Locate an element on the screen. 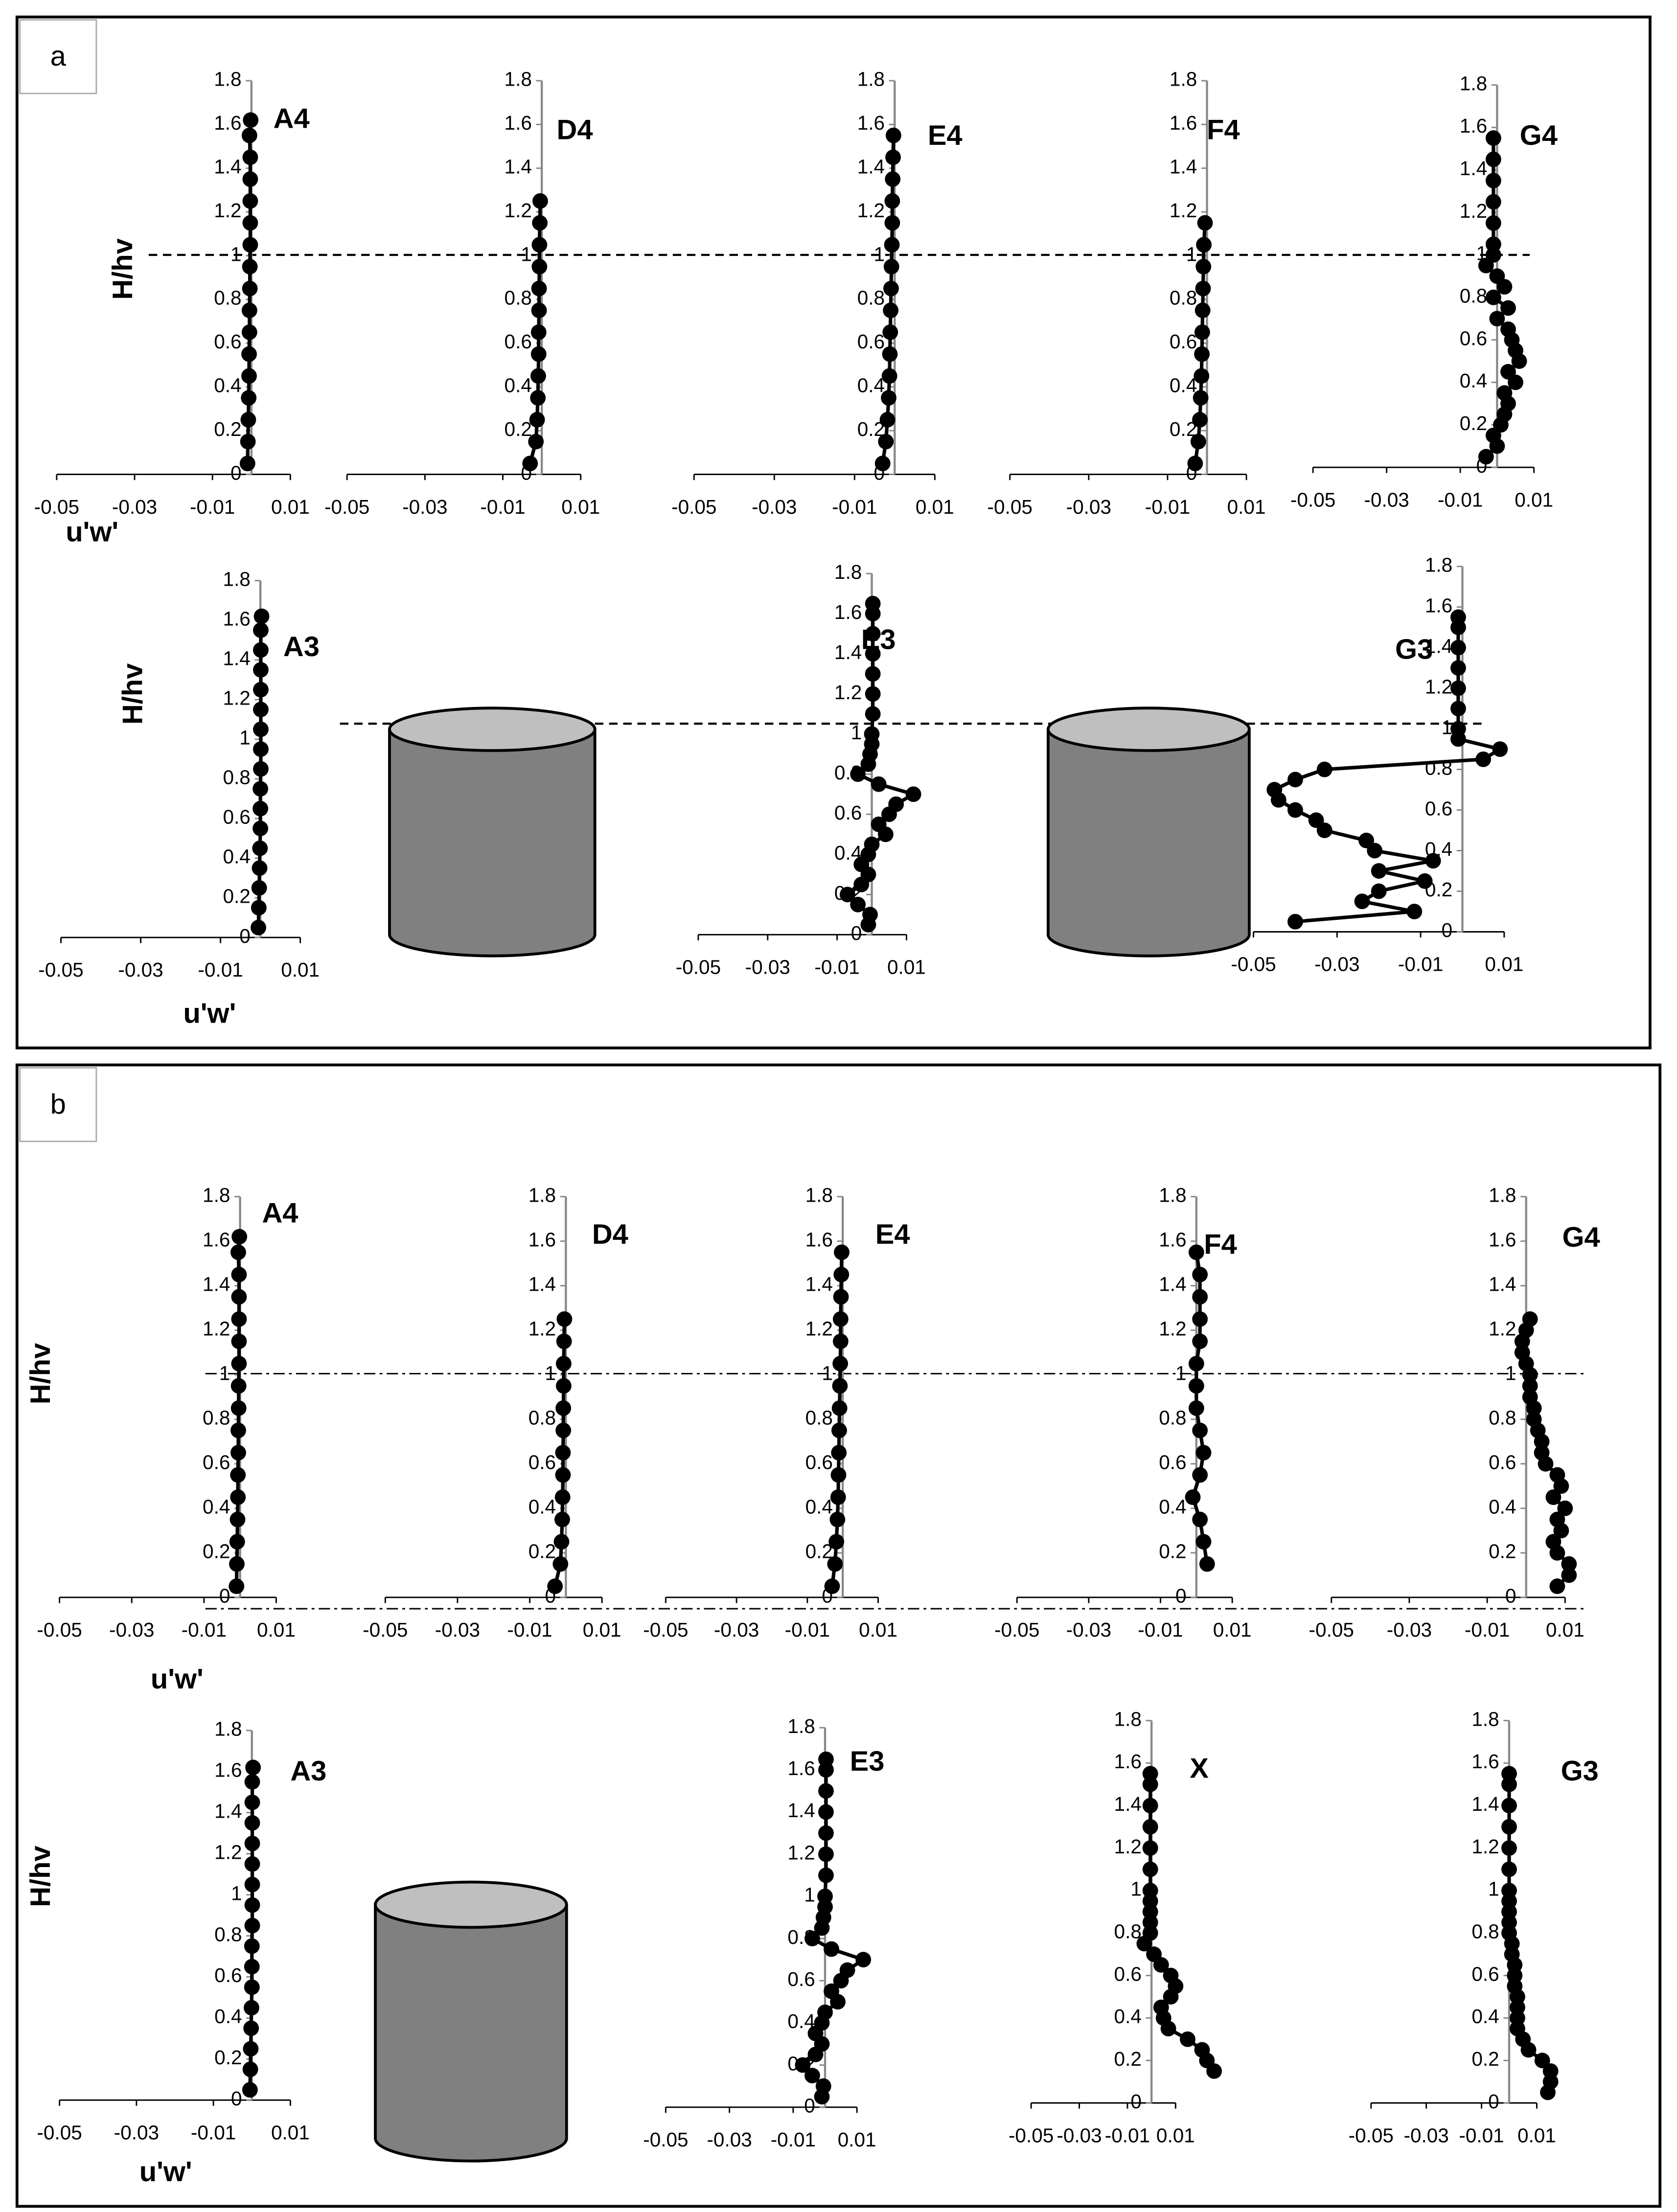 This screenshot has width=1677, height=2212. profile-line is located at coordinates (837, 1419).